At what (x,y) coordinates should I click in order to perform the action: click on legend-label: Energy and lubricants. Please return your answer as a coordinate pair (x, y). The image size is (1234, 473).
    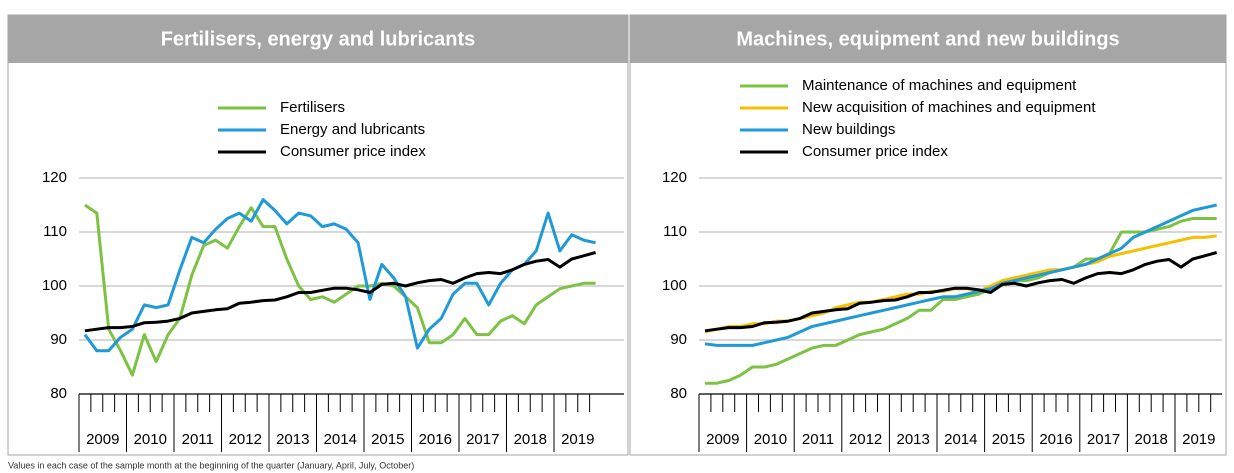
    Looking at the image, I should click on (352, 129).